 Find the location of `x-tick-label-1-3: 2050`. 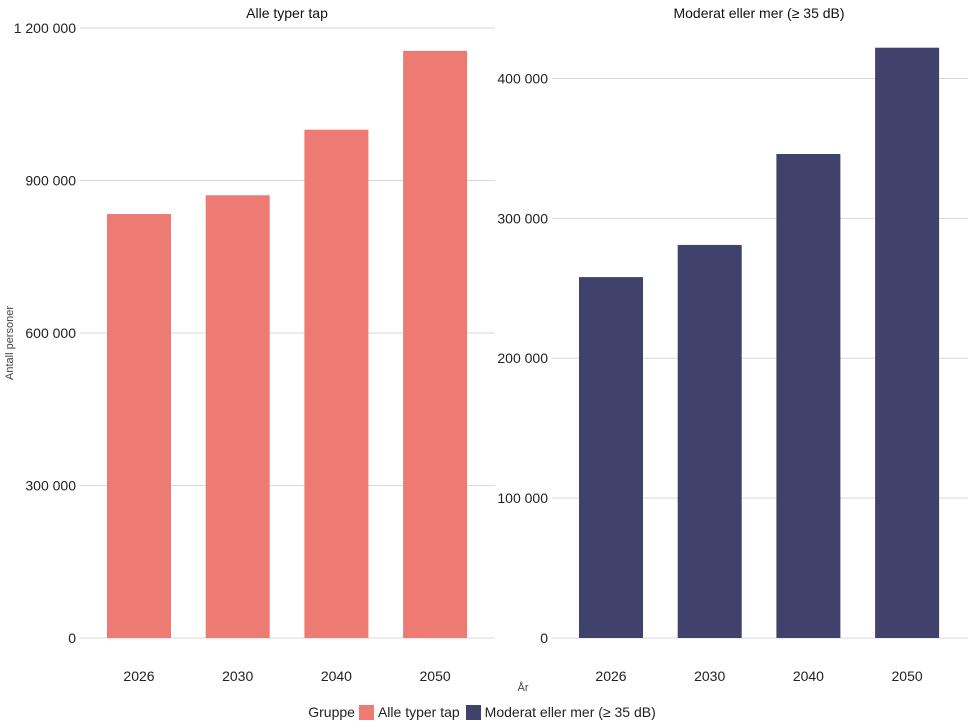

x-tick-label-1-3: 2050 is located at coordinates (907, 676).